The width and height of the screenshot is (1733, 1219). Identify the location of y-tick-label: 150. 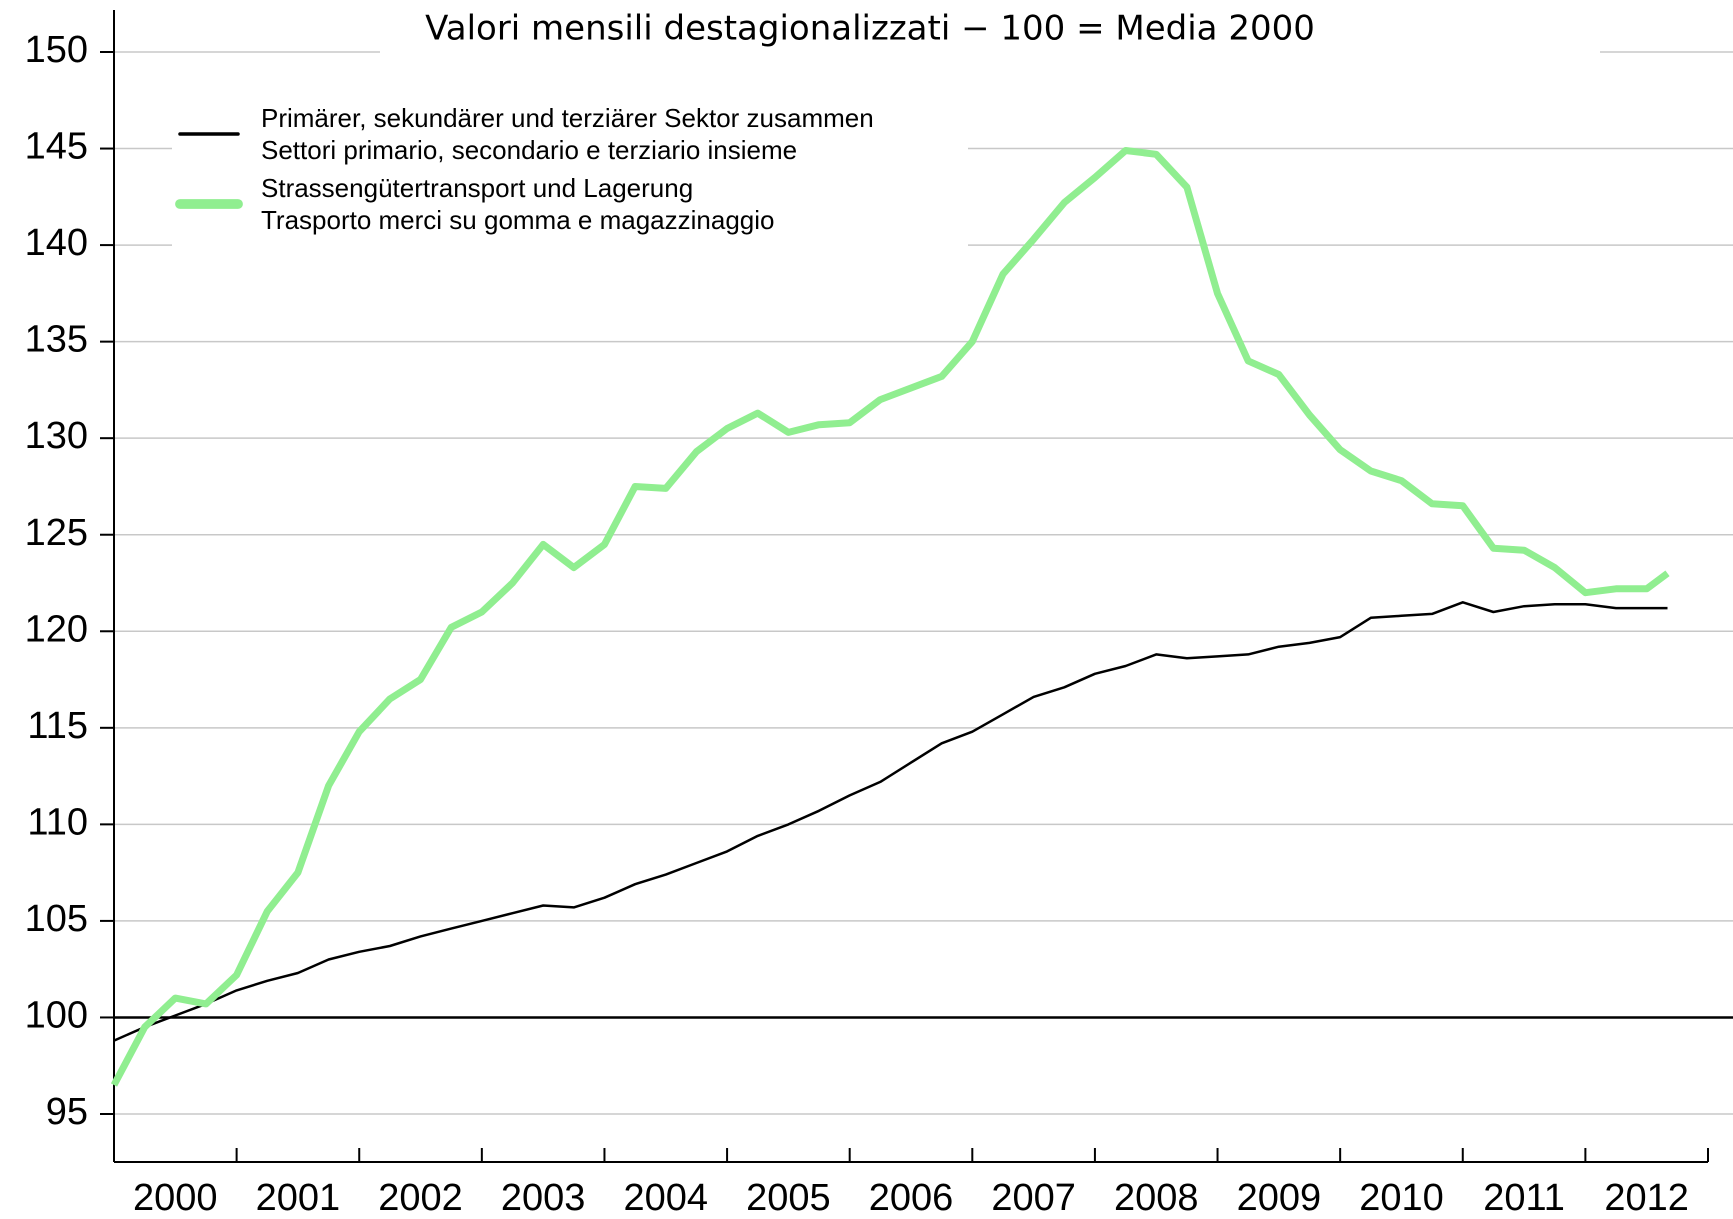
(56, 50).